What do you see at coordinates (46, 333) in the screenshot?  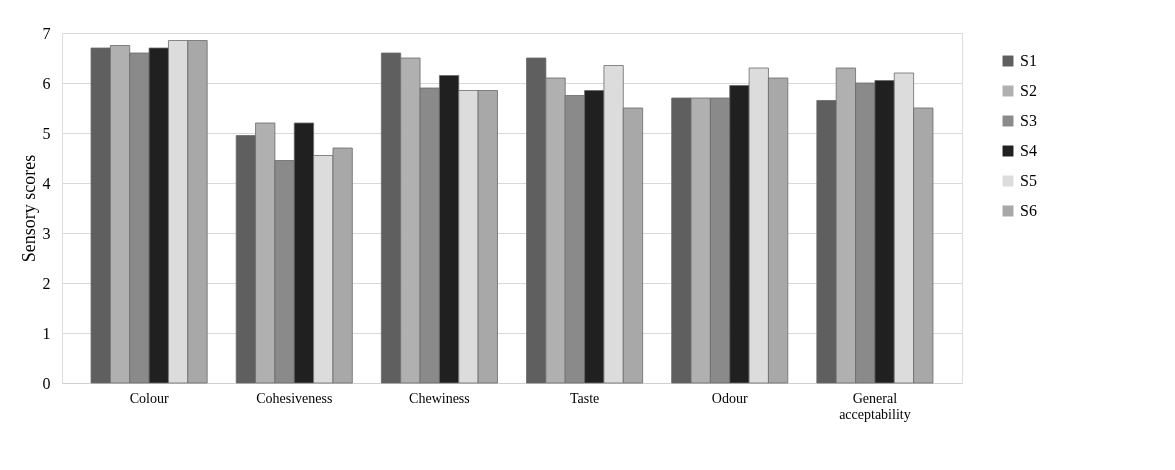 I see `y-tick-label: 1` at bounding box center [46, 333].